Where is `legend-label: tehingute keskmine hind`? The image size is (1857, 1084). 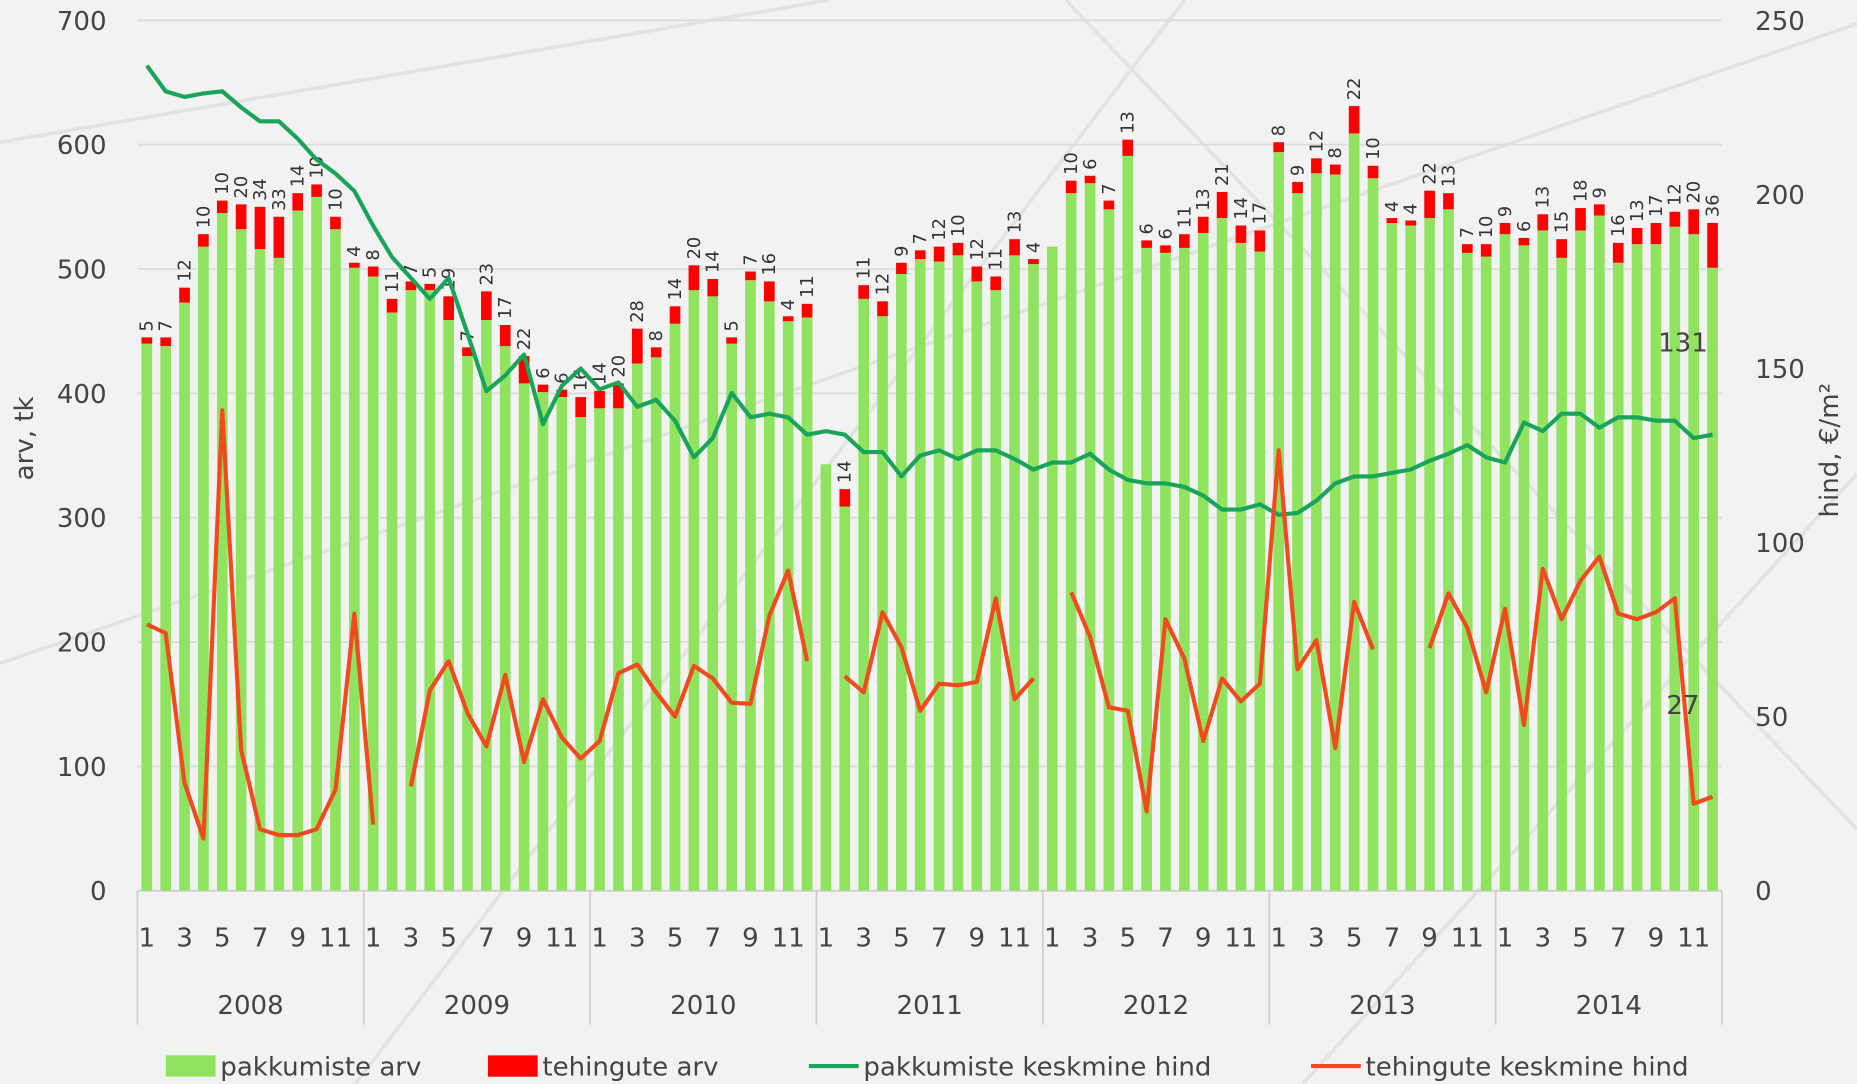 legend-label: tehingute keskmine hind is located at coordinates (1527, 1068).